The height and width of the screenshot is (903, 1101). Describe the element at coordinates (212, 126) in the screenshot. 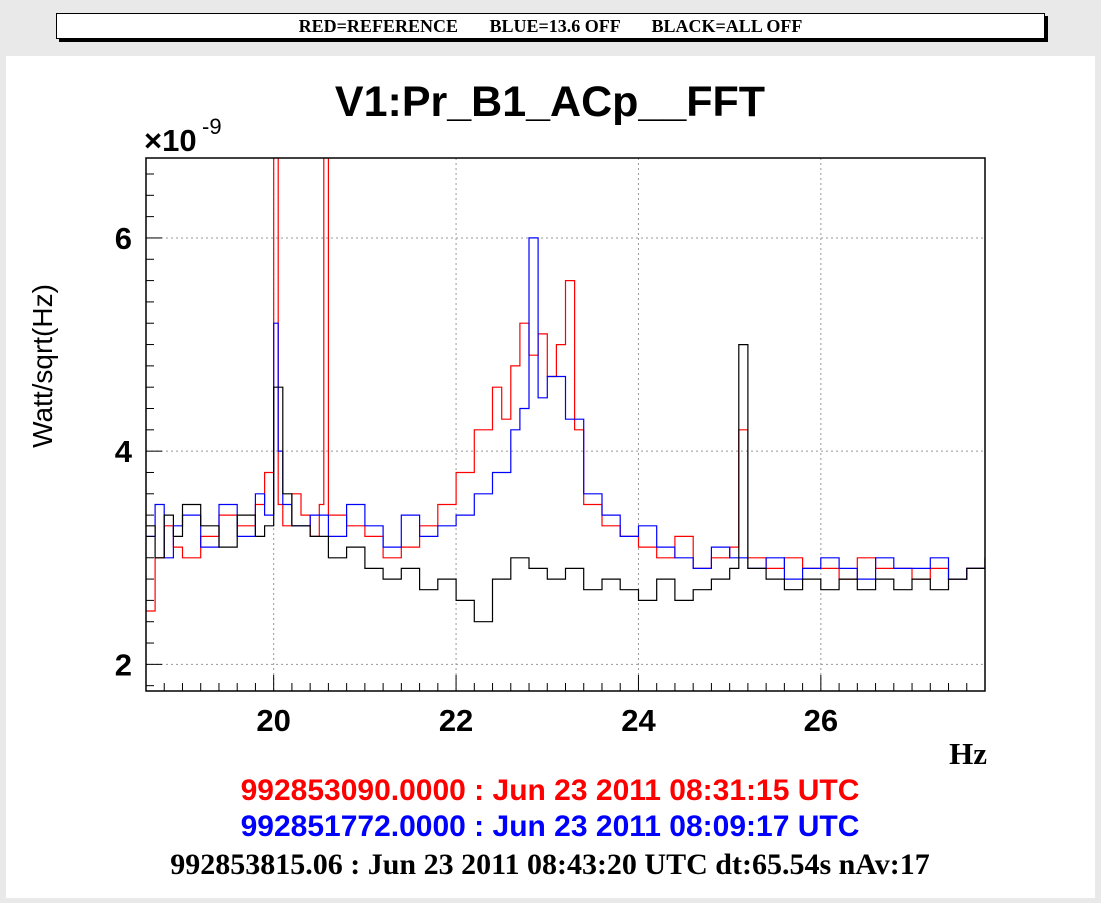

I see `y-multiplier-exponent: -9` at that location.